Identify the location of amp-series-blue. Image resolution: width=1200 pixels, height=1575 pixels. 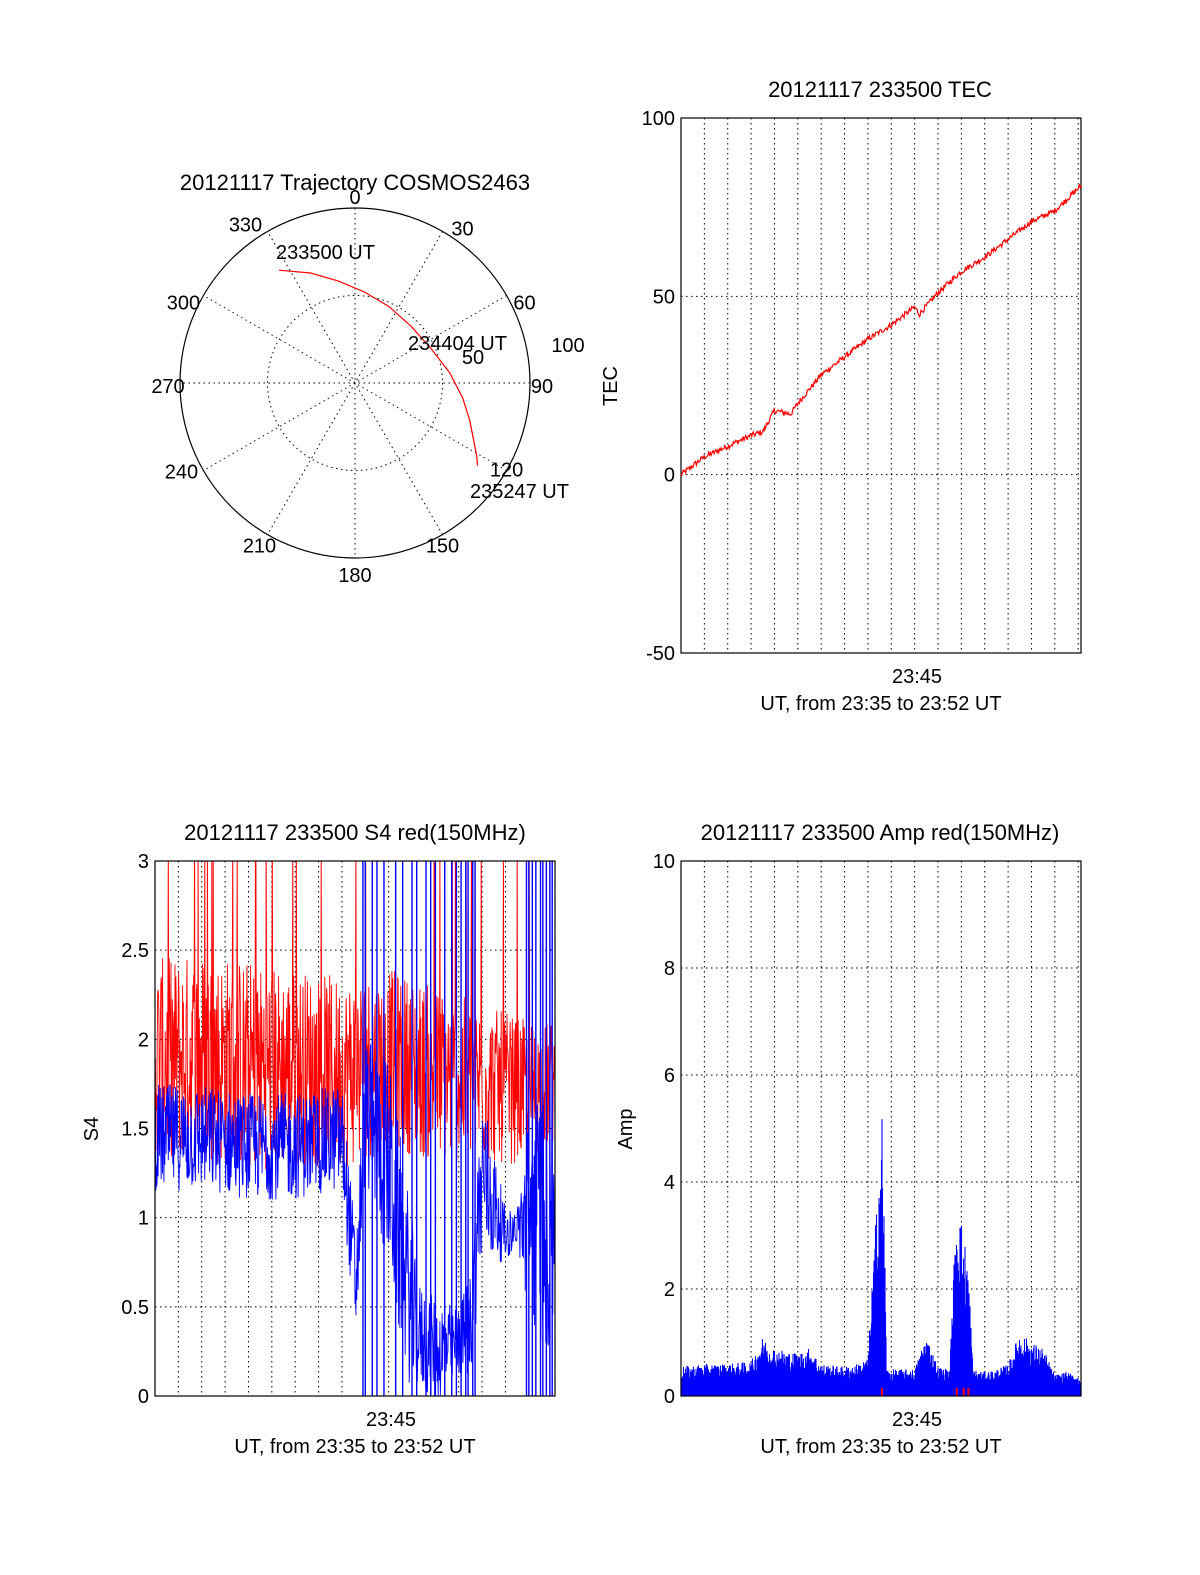
(881, 1257).